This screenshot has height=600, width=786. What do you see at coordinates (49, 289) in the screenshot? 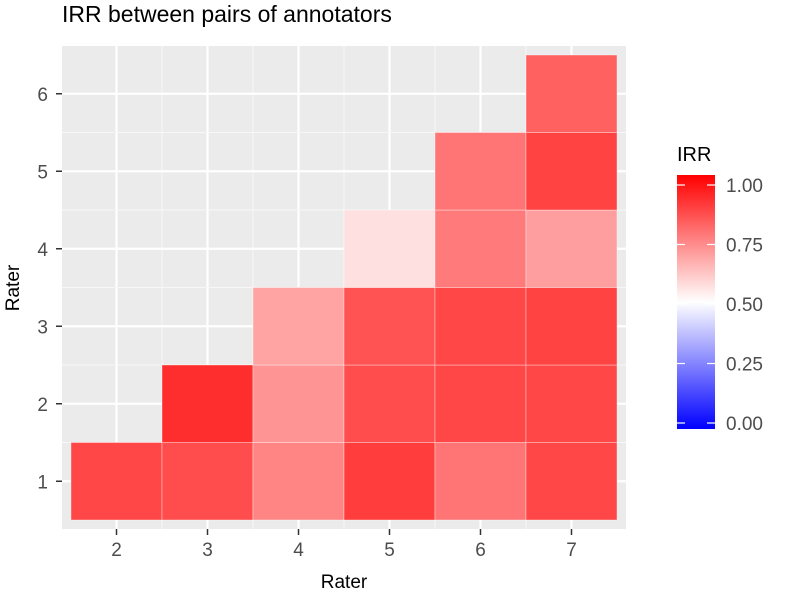
I see `y-axis-ticks: 1 2 3 4 5 6` at bounding box center [49, 289].